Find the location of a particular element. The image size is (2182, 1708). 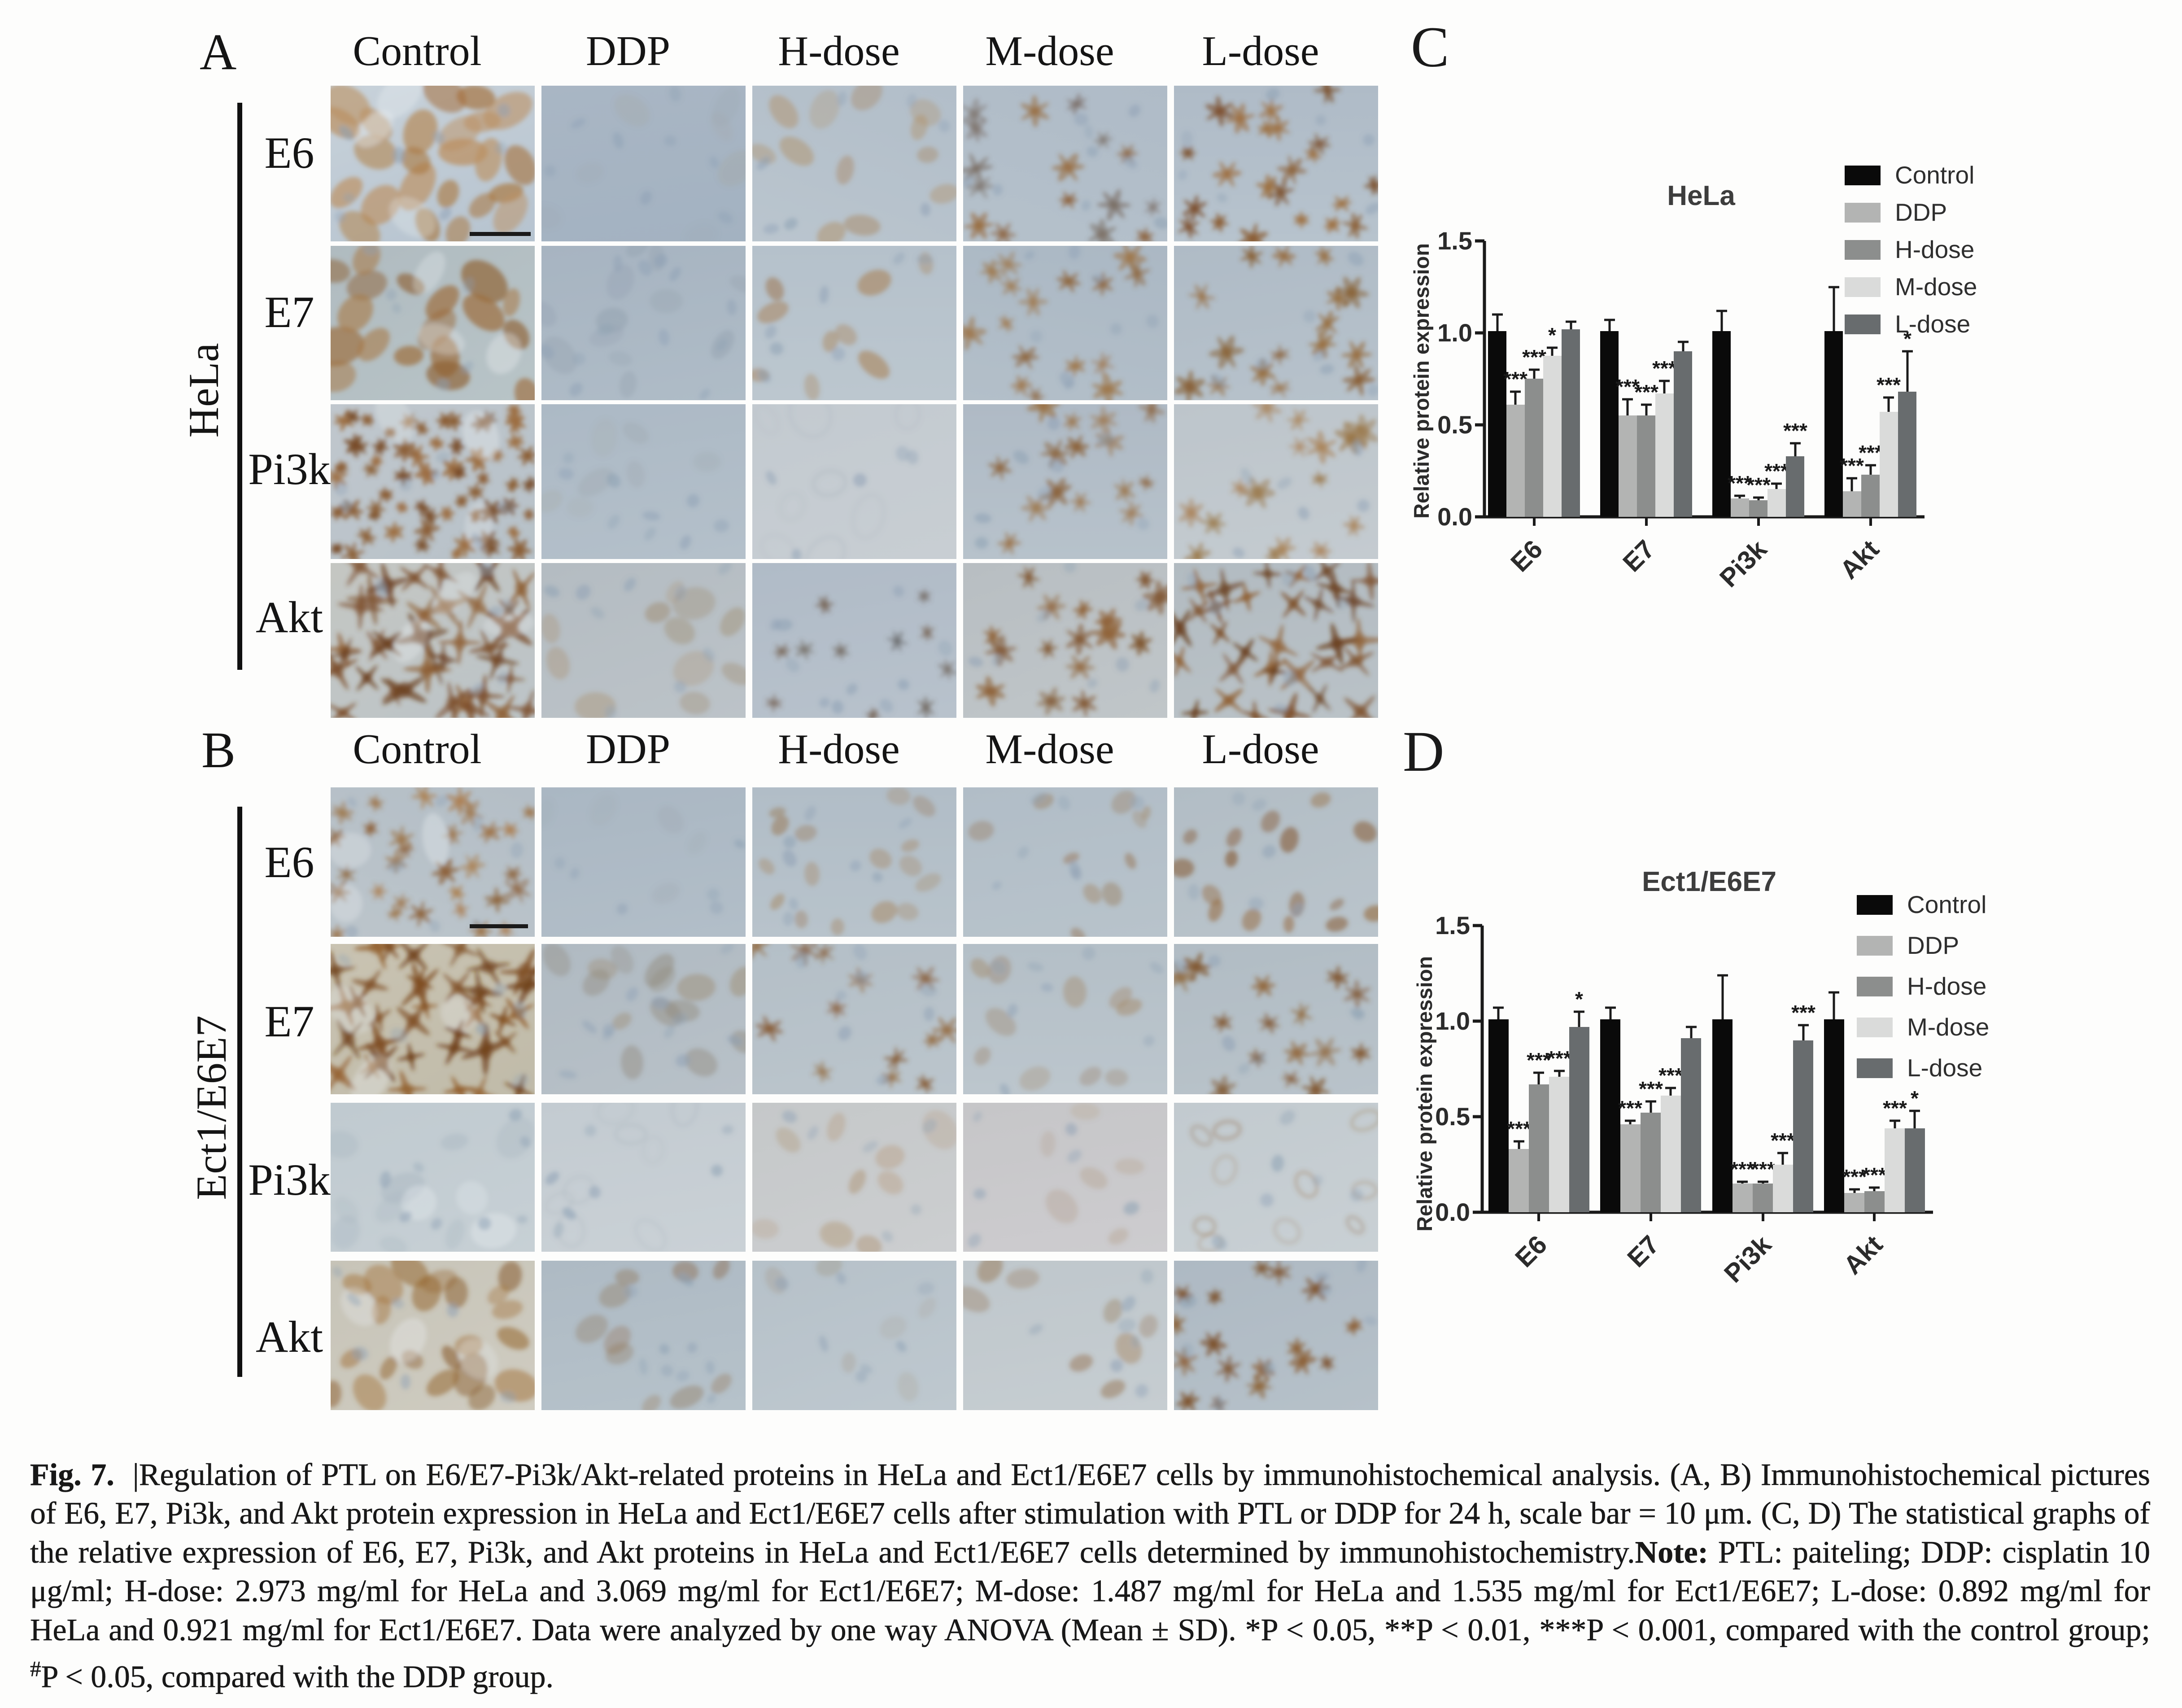

svg-text: D is located at coordinates (1423, 751).